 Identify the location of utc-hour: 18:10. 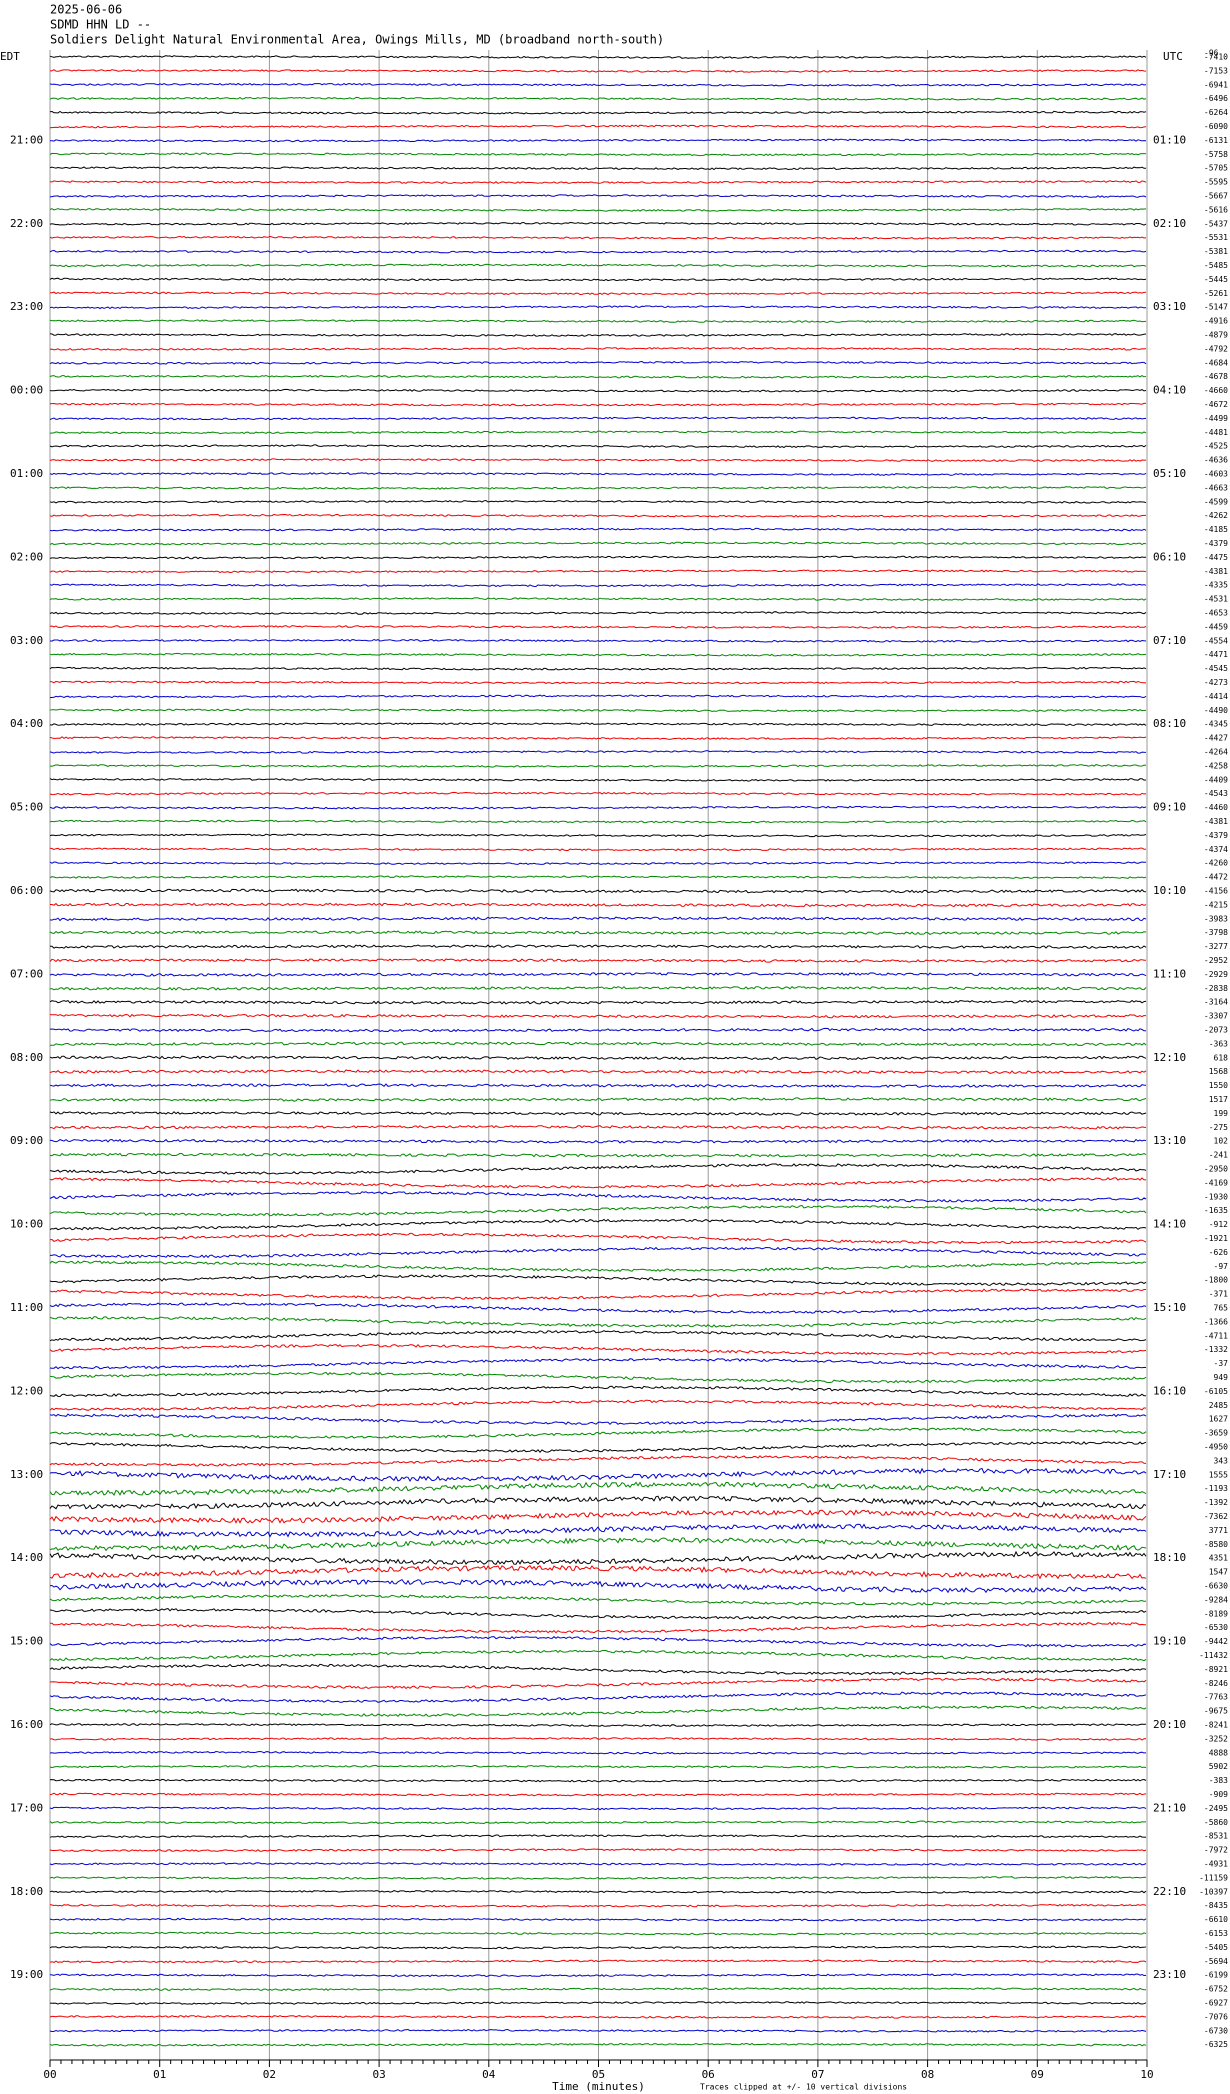
(1169, 1557).